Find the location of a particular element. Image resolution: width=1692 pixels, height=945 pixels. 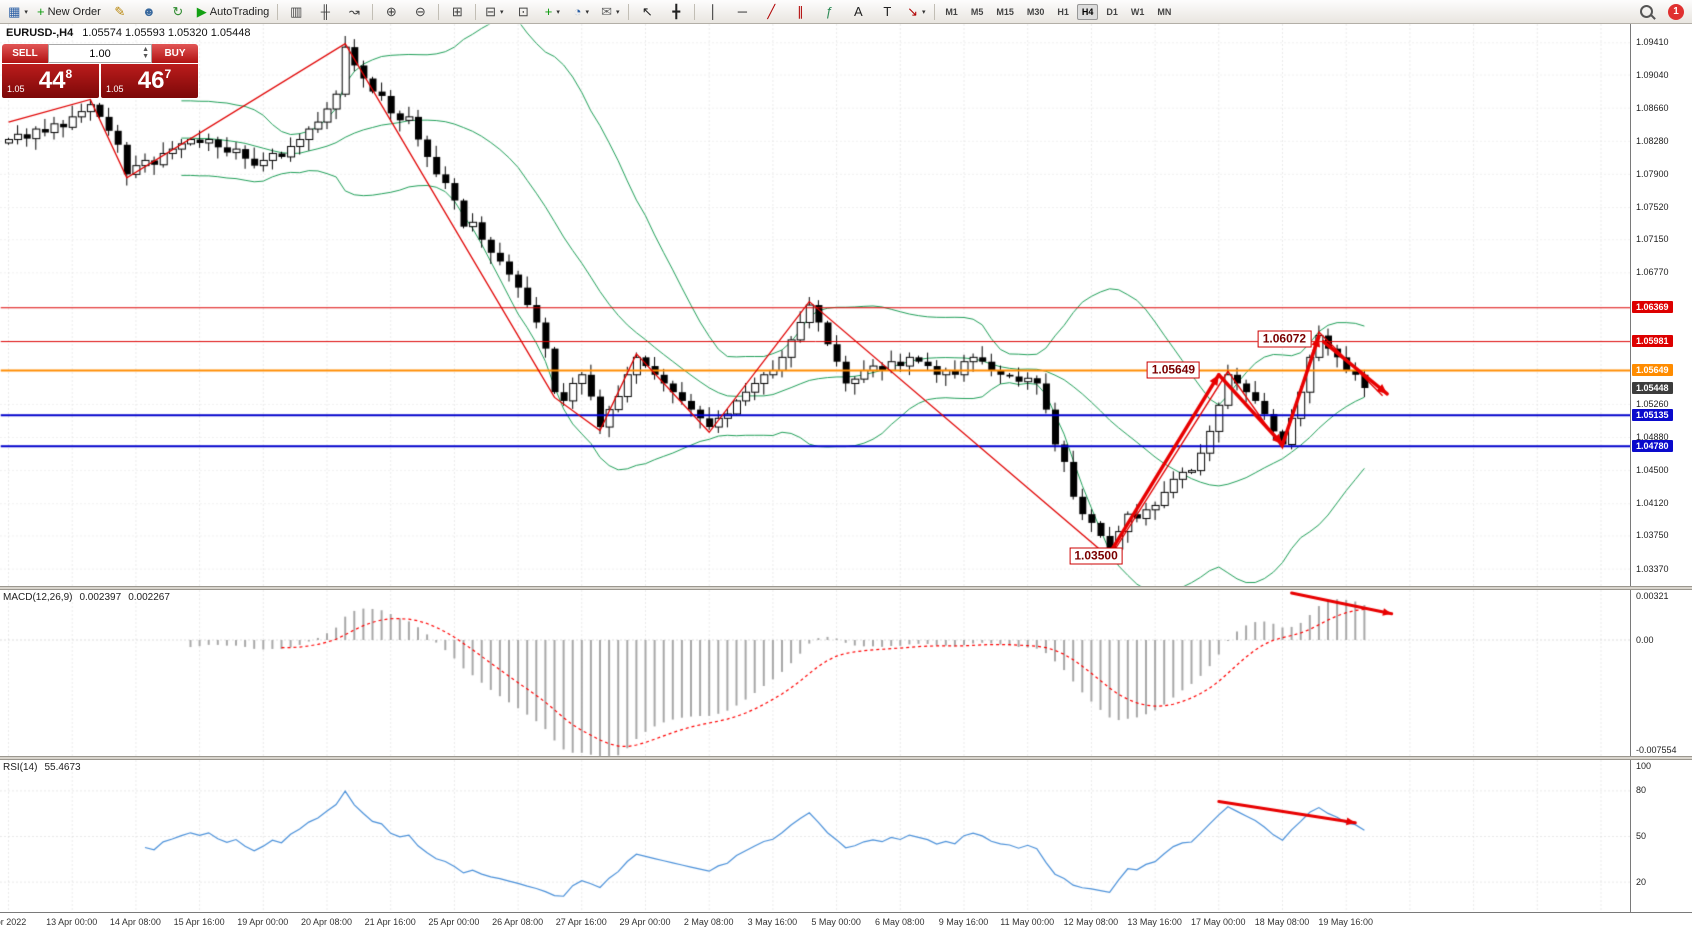

buy-price-prefix: 1.05 is located at coordinates (115, 89).